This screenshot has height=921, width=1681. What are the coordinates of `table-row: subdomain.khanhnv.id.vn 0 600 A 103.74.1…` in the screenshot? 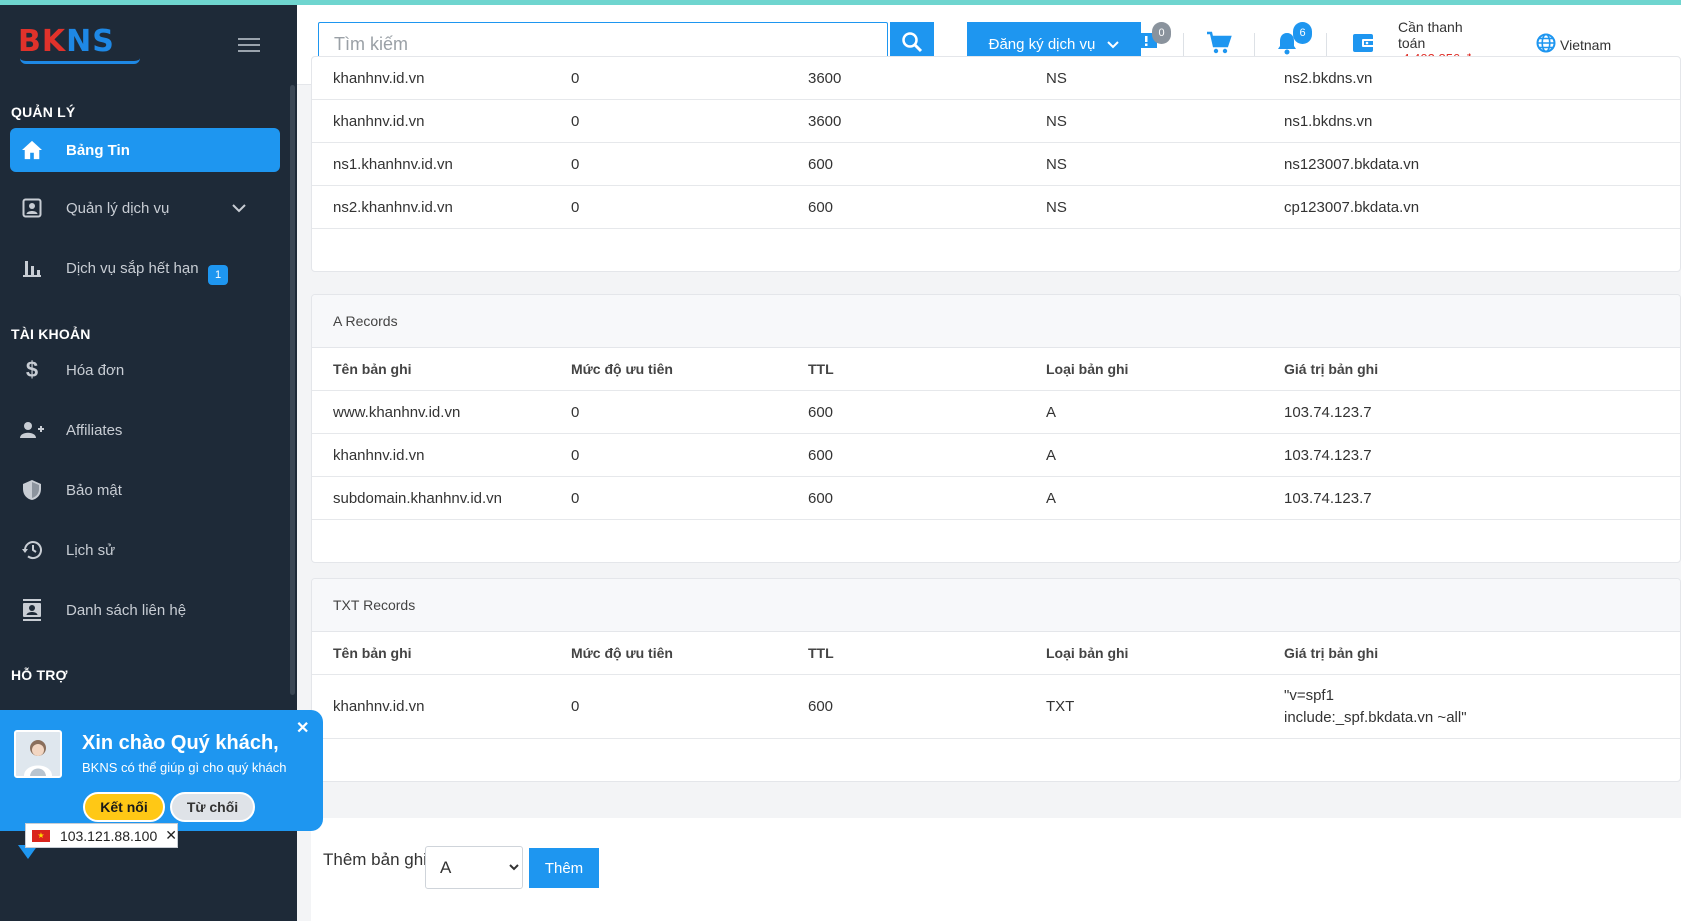 It's located at (996, 498).